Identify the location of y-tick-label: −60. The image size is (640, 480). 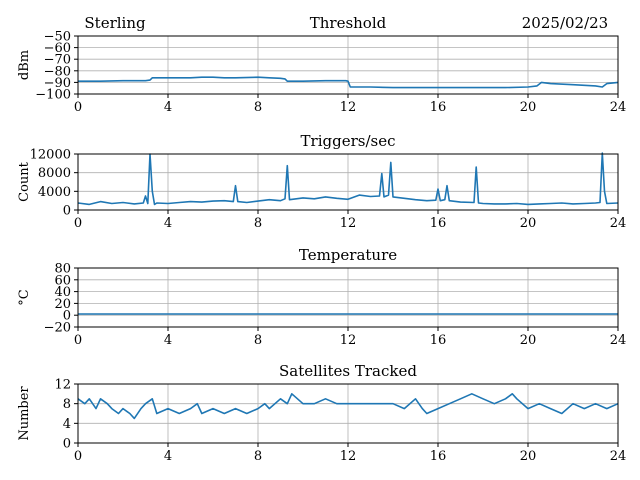
(57, 48).